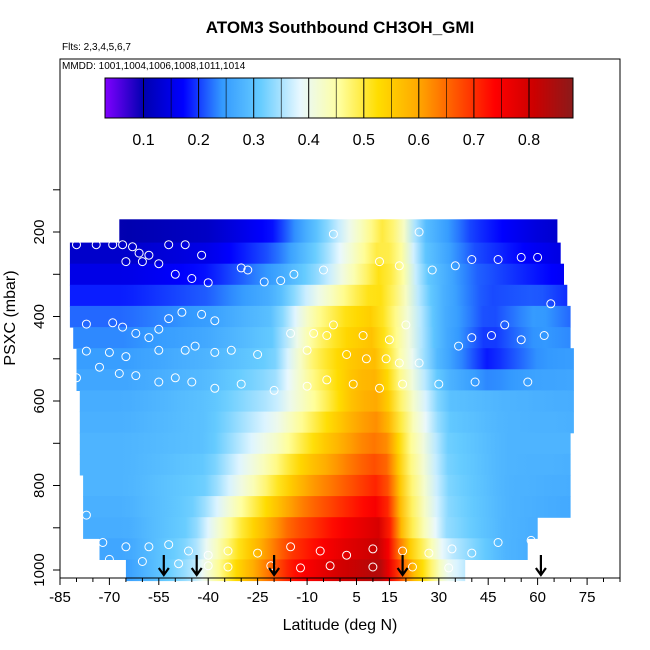 The height and width of the screenshot is (650, 650). Describe the element at coordinates (339, 98) in the screenshot. I see `colorbar-gradient` at that location.